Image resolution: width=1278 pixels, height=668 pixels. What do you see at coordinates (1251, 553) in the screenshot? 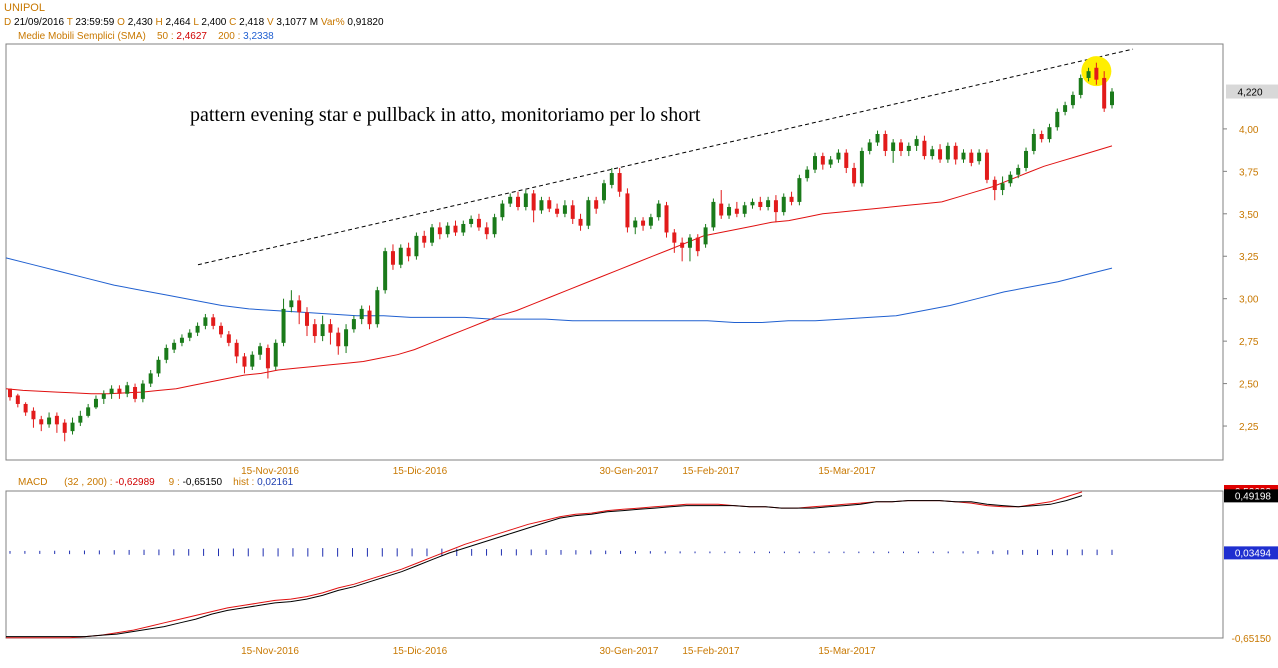
I see `macd-value-tag` at bounding box center [1251, 553].